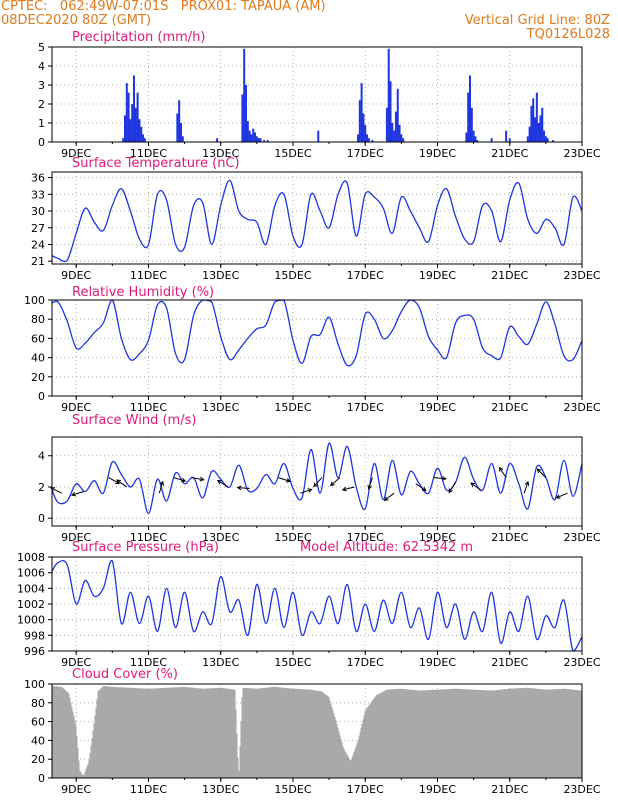 Image resolution: width=618 pixels, height=800 pixels. I want to click on temp-ytick-label: 36, so click(38, 178).